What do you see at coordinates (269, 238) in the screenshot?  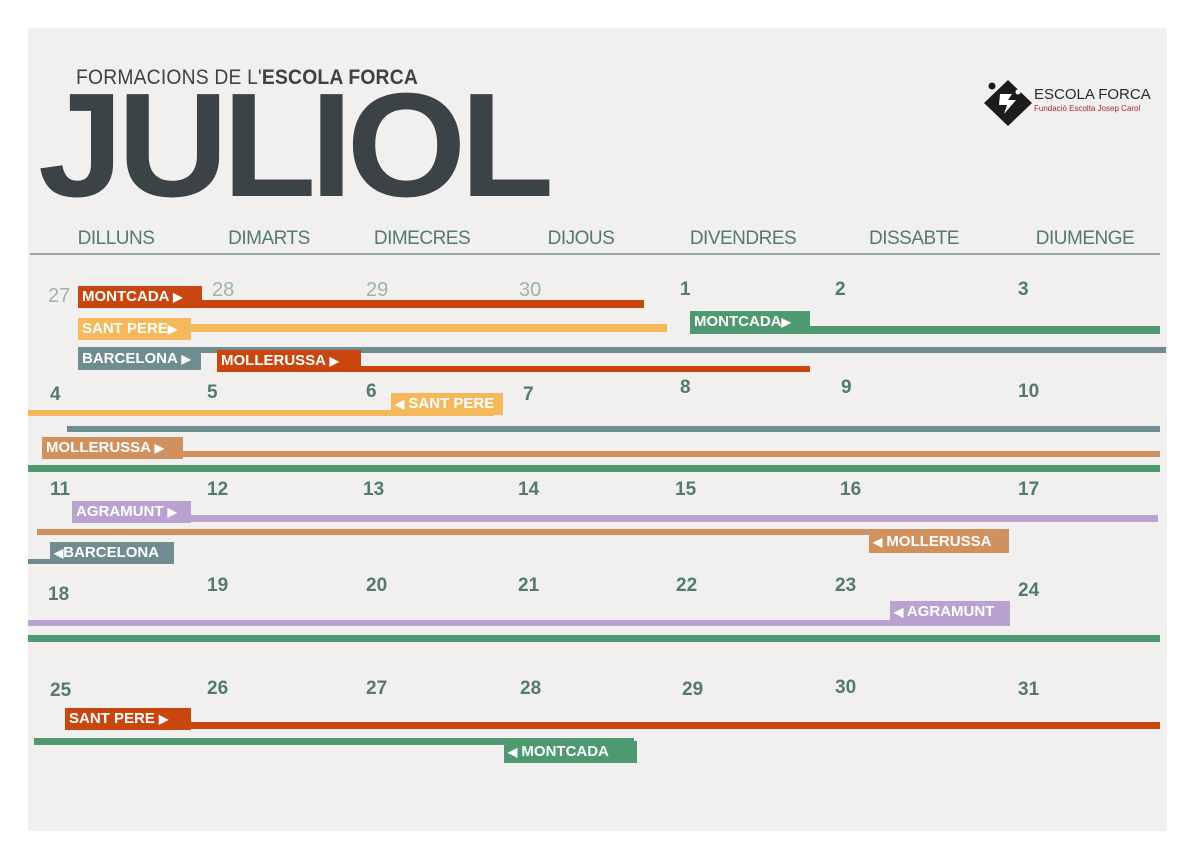 I see `weekday-tue: DIMARTS` at bounding box center [269, 238].